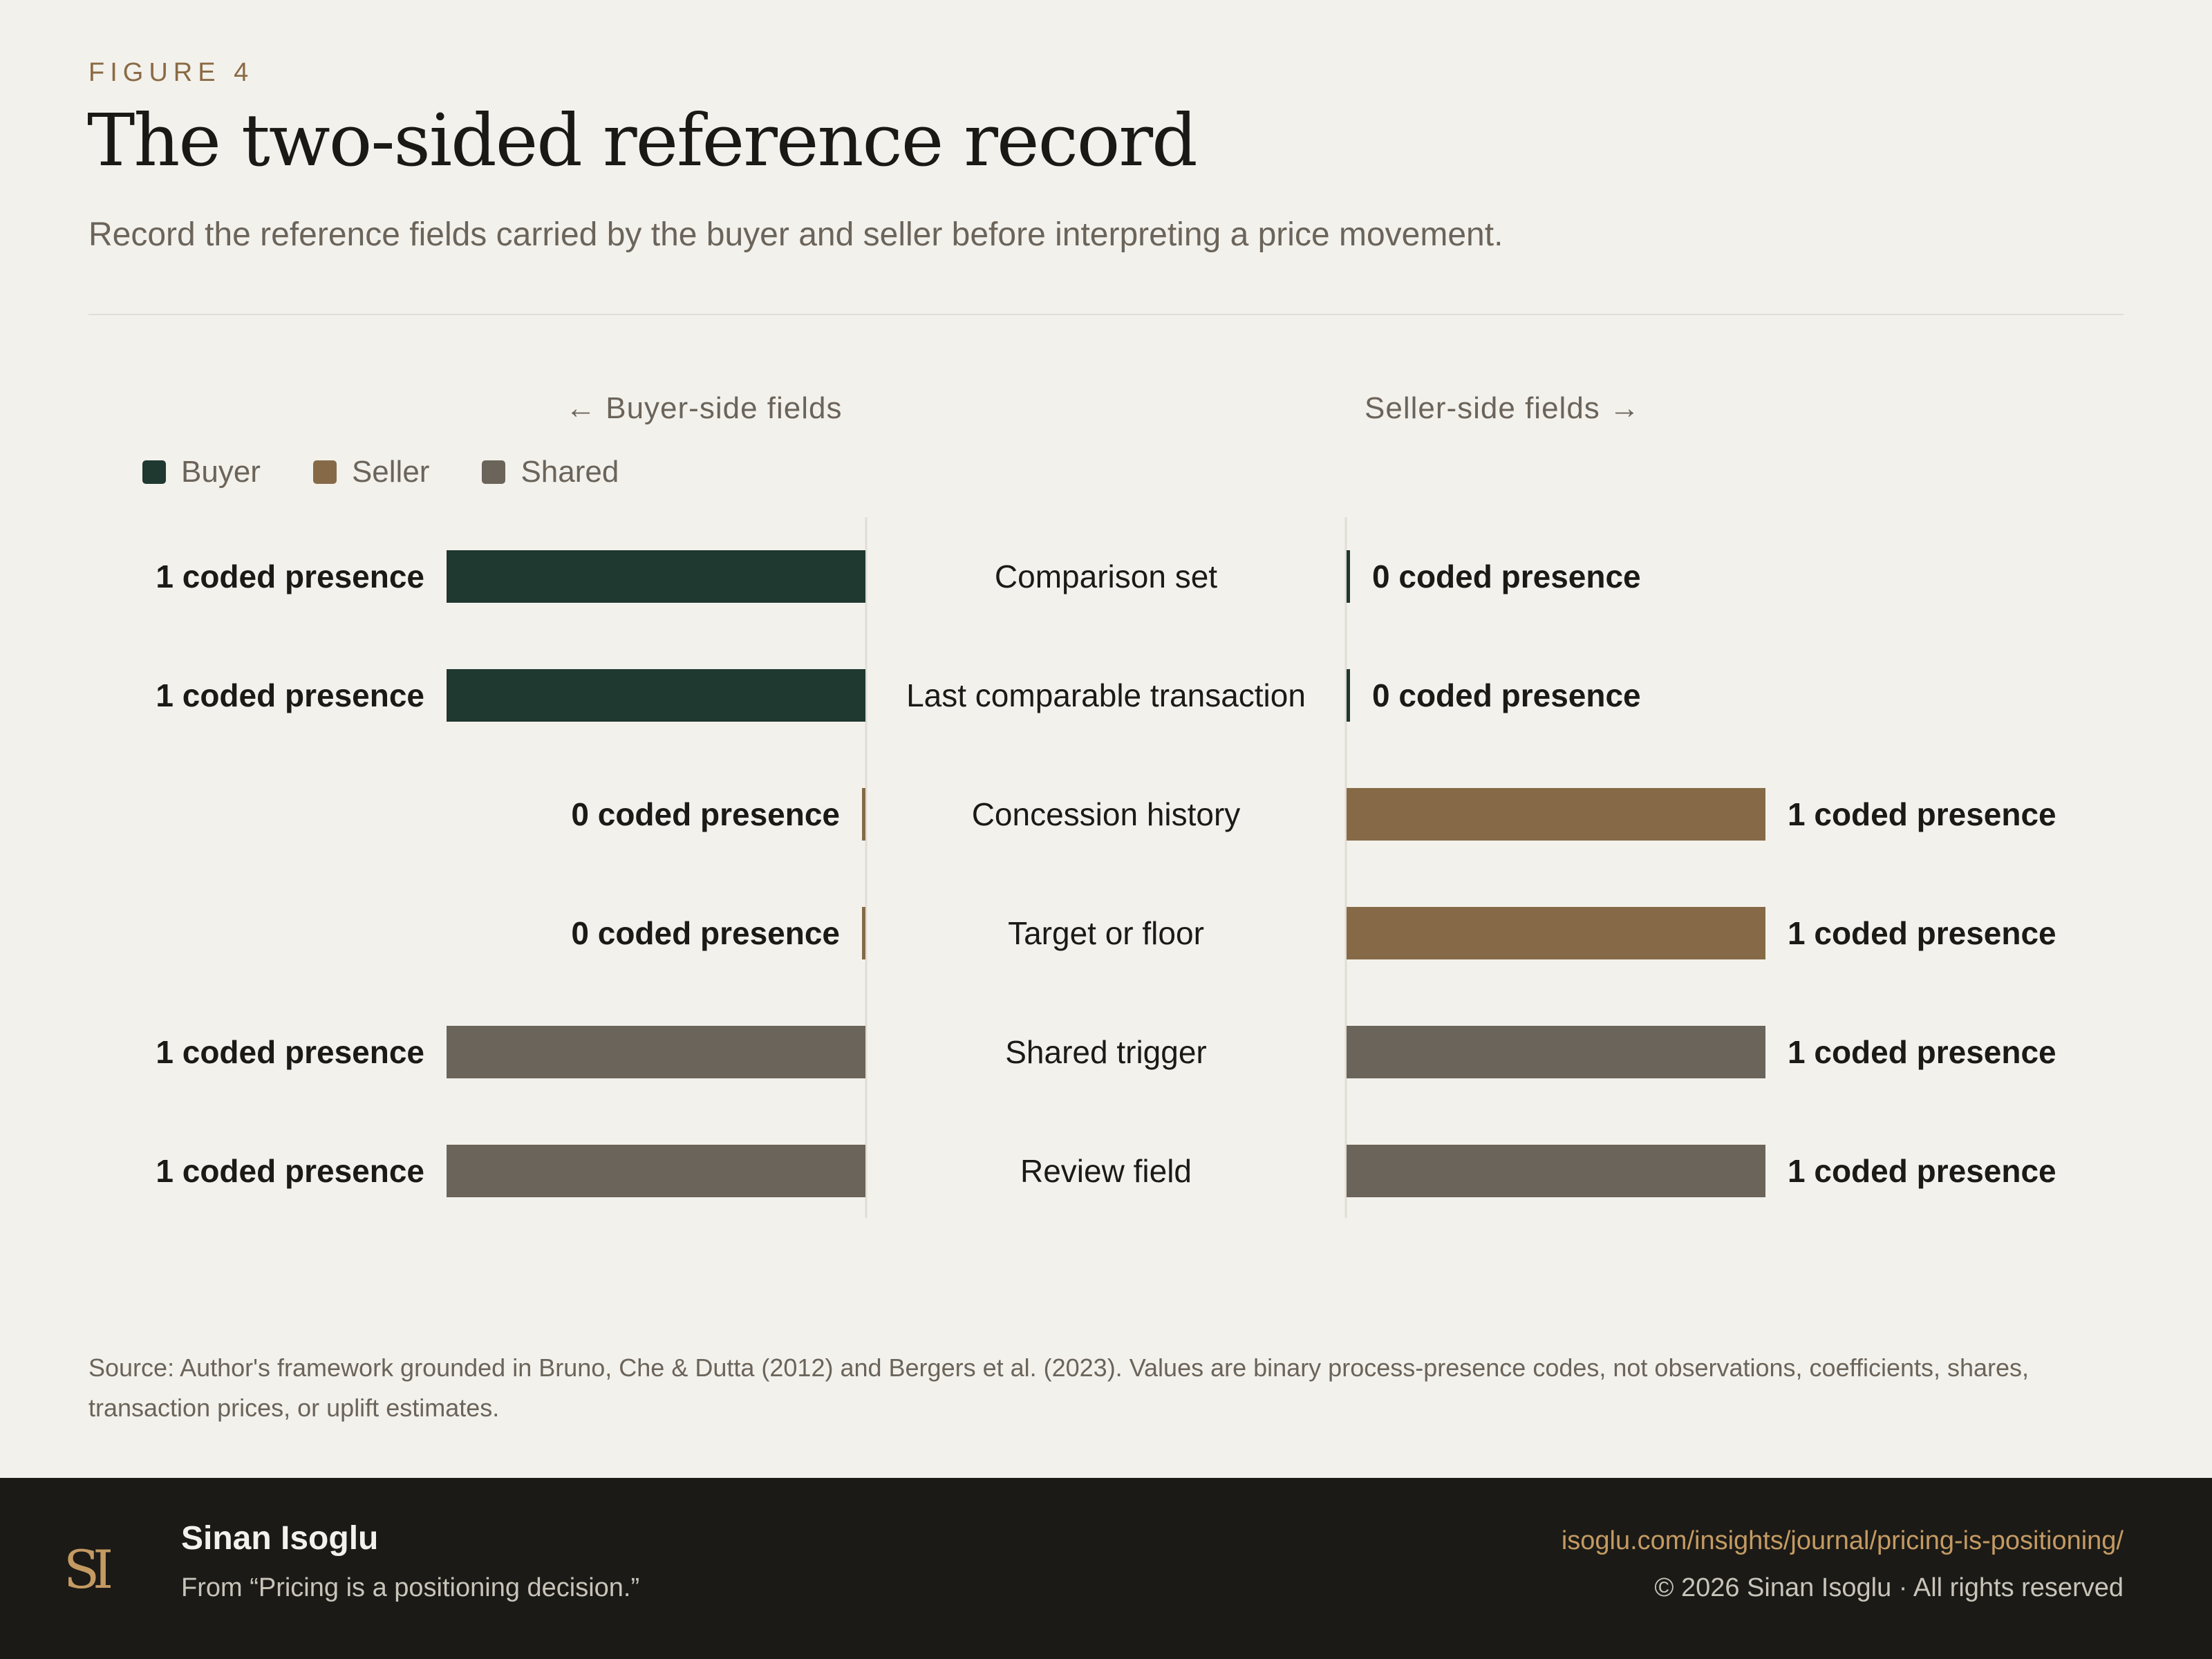  I want to click on legend-item-seller: Seller, so click(371, 472).